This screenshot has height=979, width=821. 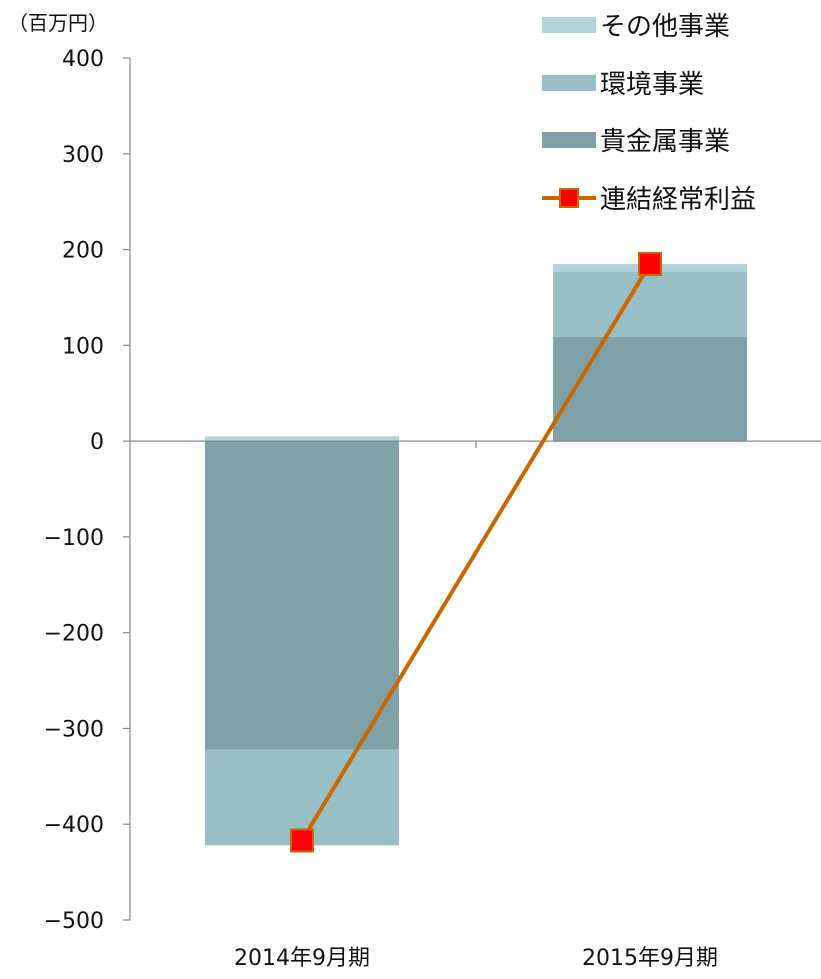 What do you see at coordinates (678, 200) in the screenshot?
I see `legend-label: 連結経常利益` at bounding box center [678, 200].